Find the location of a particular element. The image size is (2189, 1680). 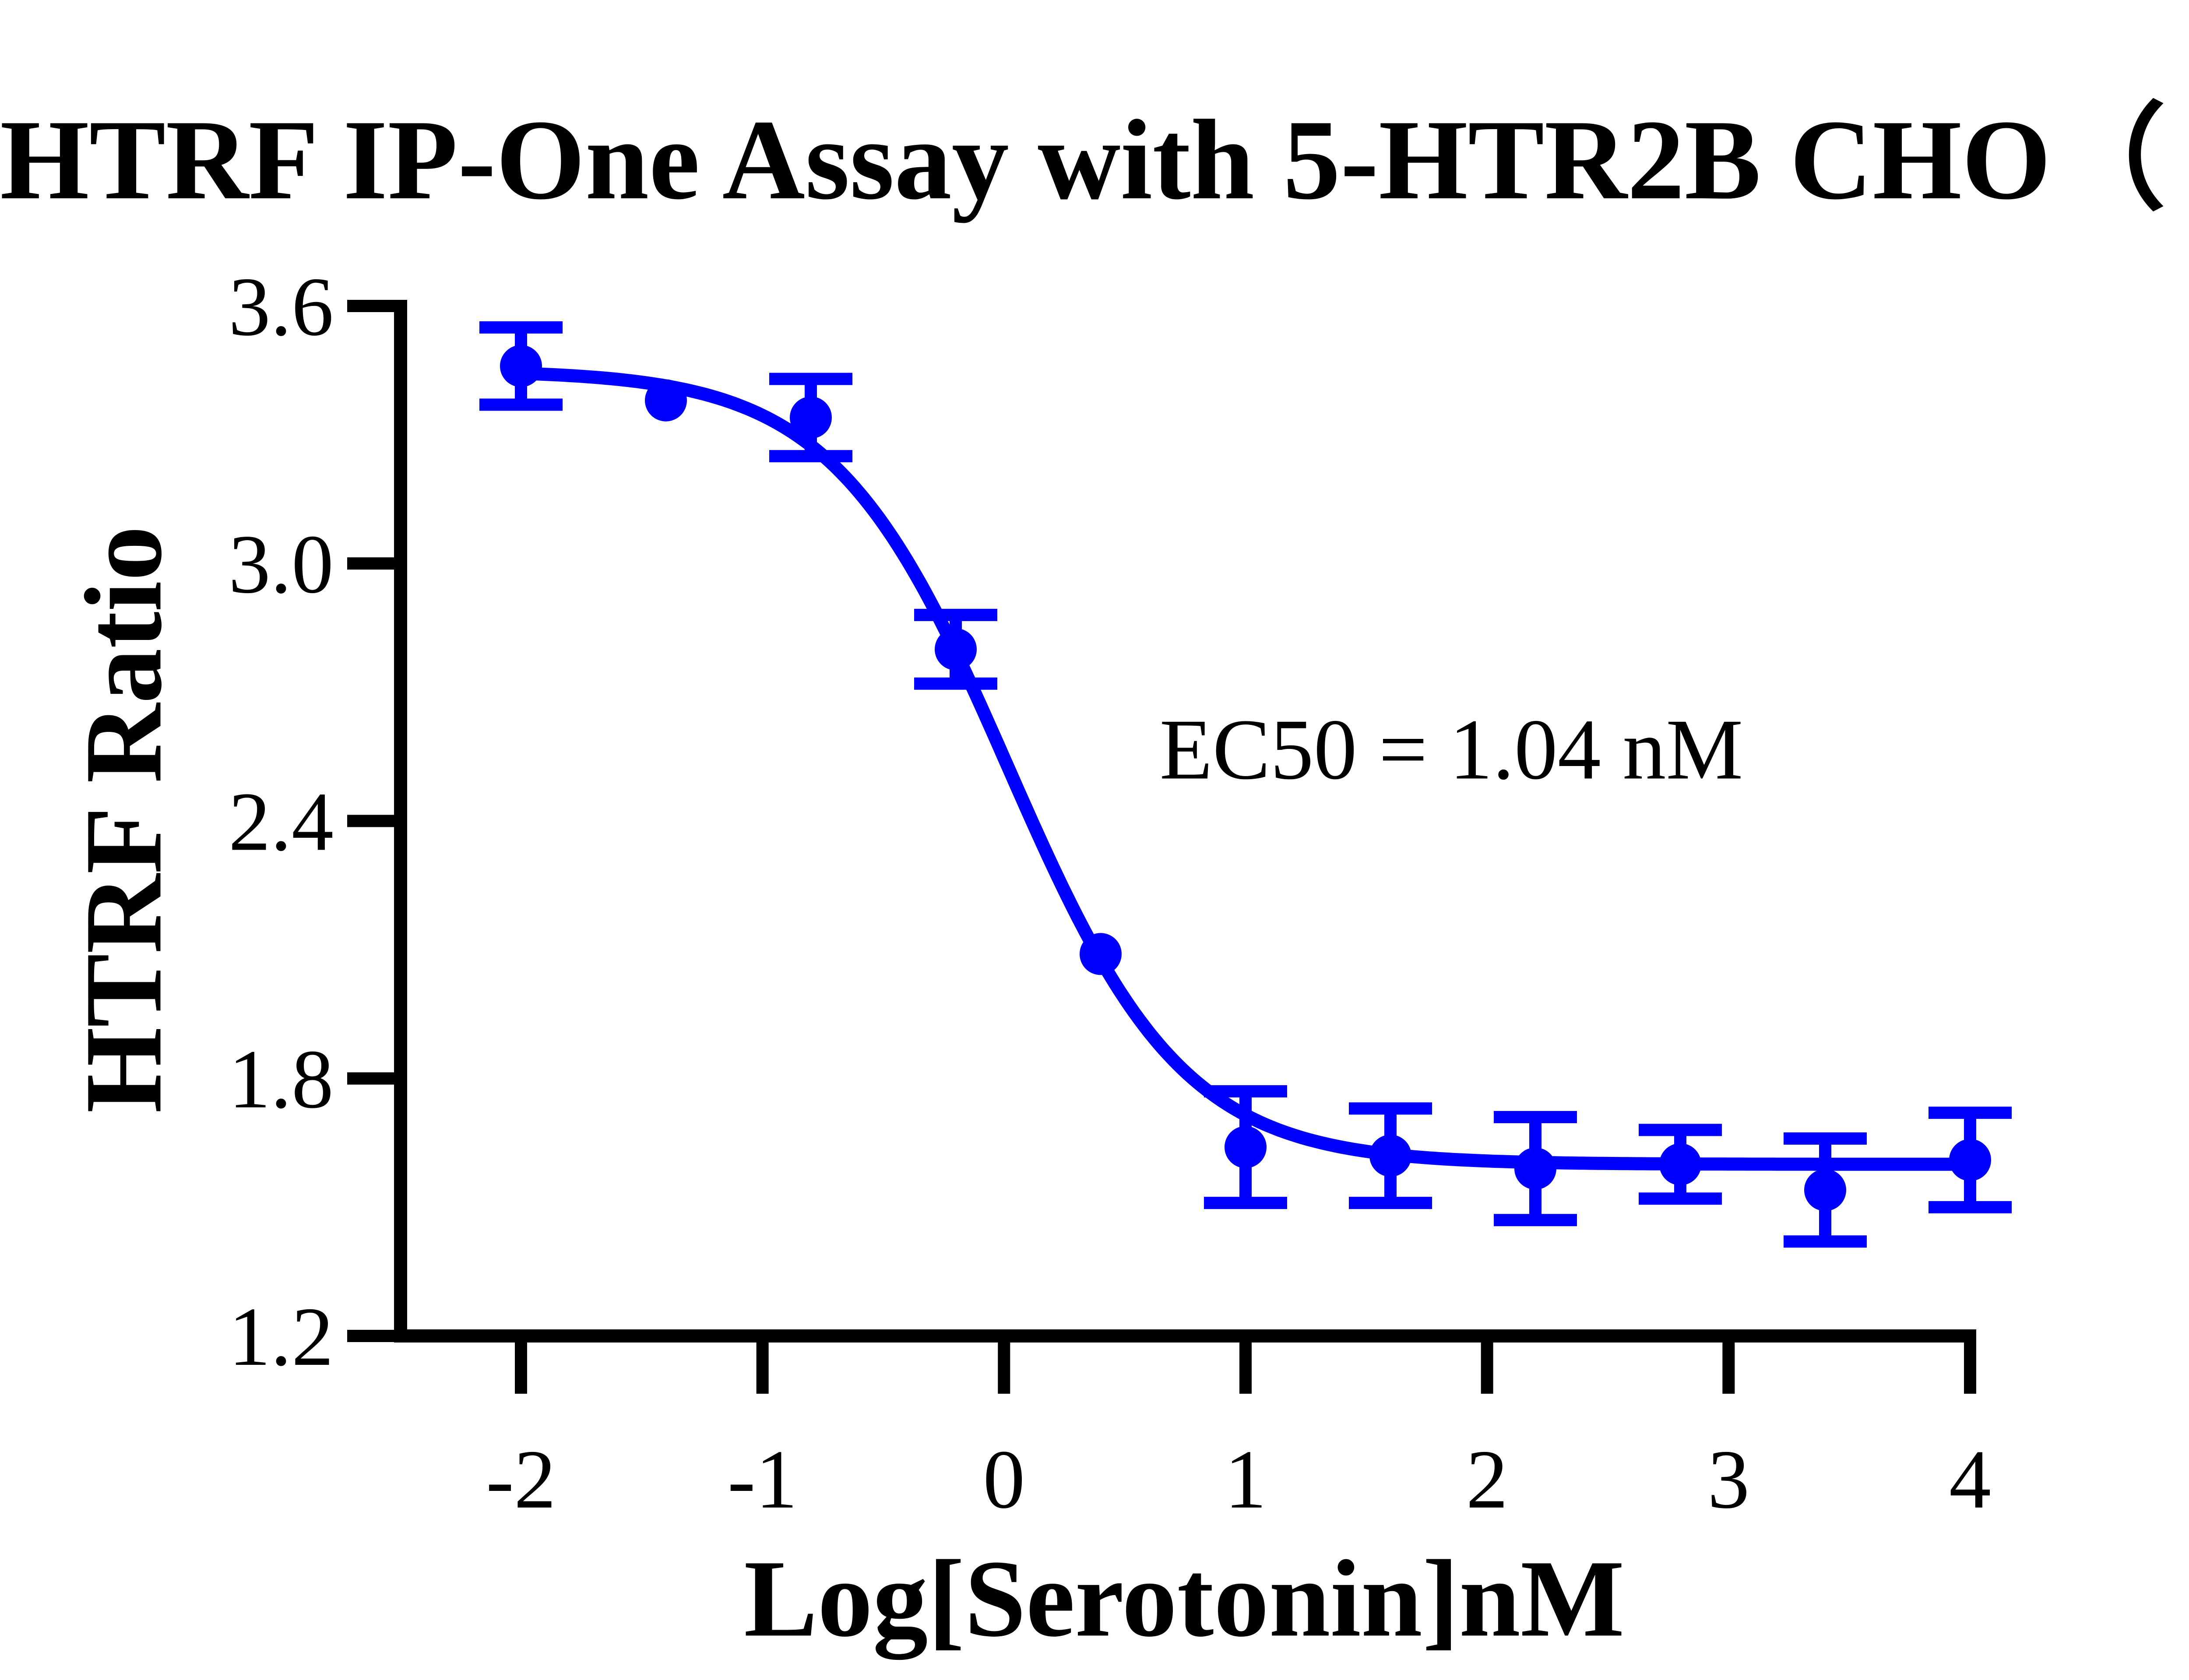

y-axis-tick-label: 3.6 is located at coordinates (282, 306).